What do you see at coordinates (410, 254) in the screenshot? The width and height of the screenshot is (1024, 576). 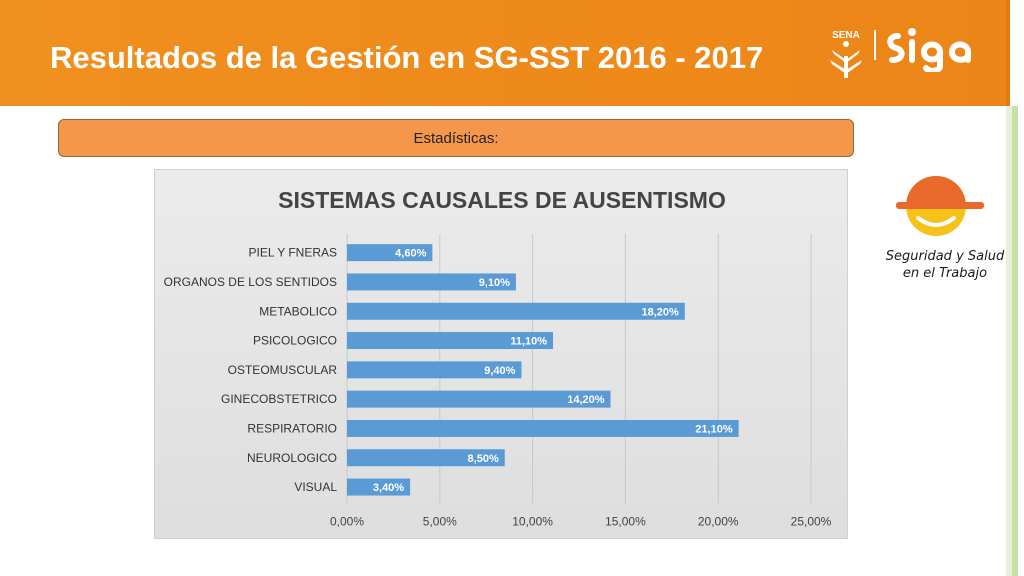 I see `data-label: 4,60%` at bounding box center [410, 254].